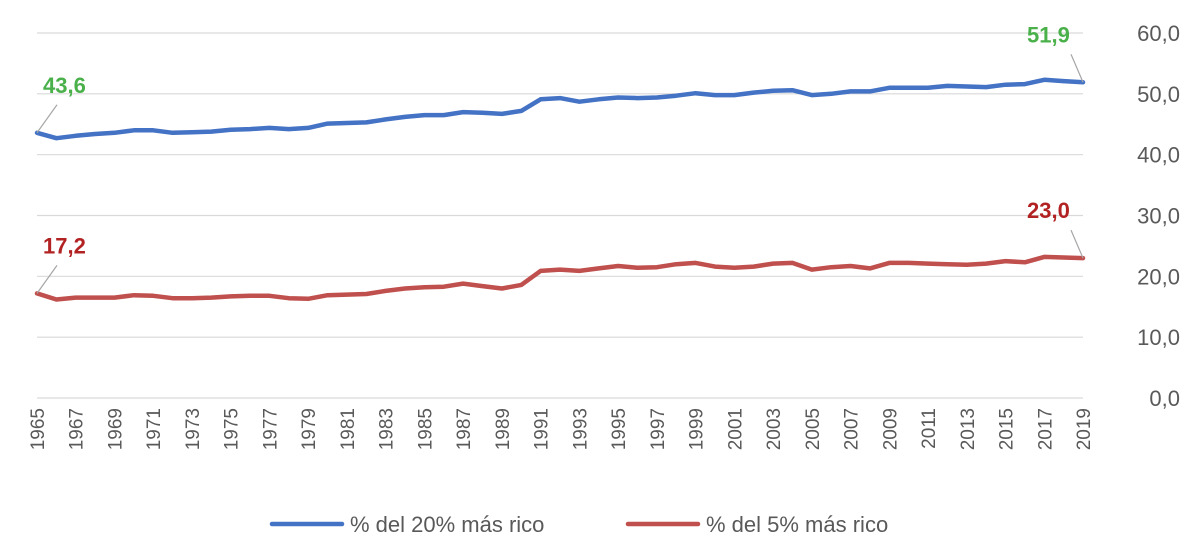  What do you see at coordinates (270, 429) in the screenshot?
I see `x-tick-label: 1977` at bounding box center [270, 429].